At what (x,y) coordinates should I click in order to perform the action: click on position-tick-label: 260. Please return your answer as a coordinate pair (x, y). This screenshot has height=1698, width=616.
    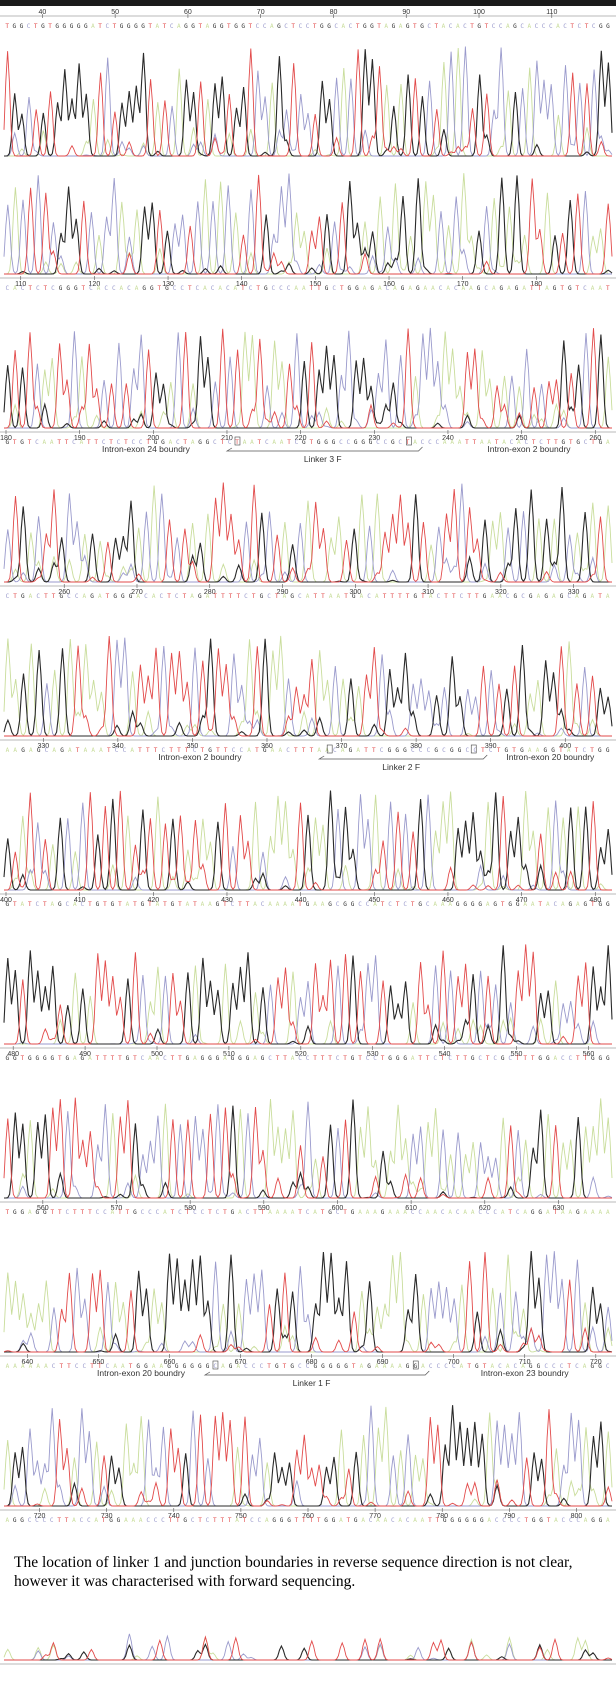
    Looking at the image, I should click on (64, 592).